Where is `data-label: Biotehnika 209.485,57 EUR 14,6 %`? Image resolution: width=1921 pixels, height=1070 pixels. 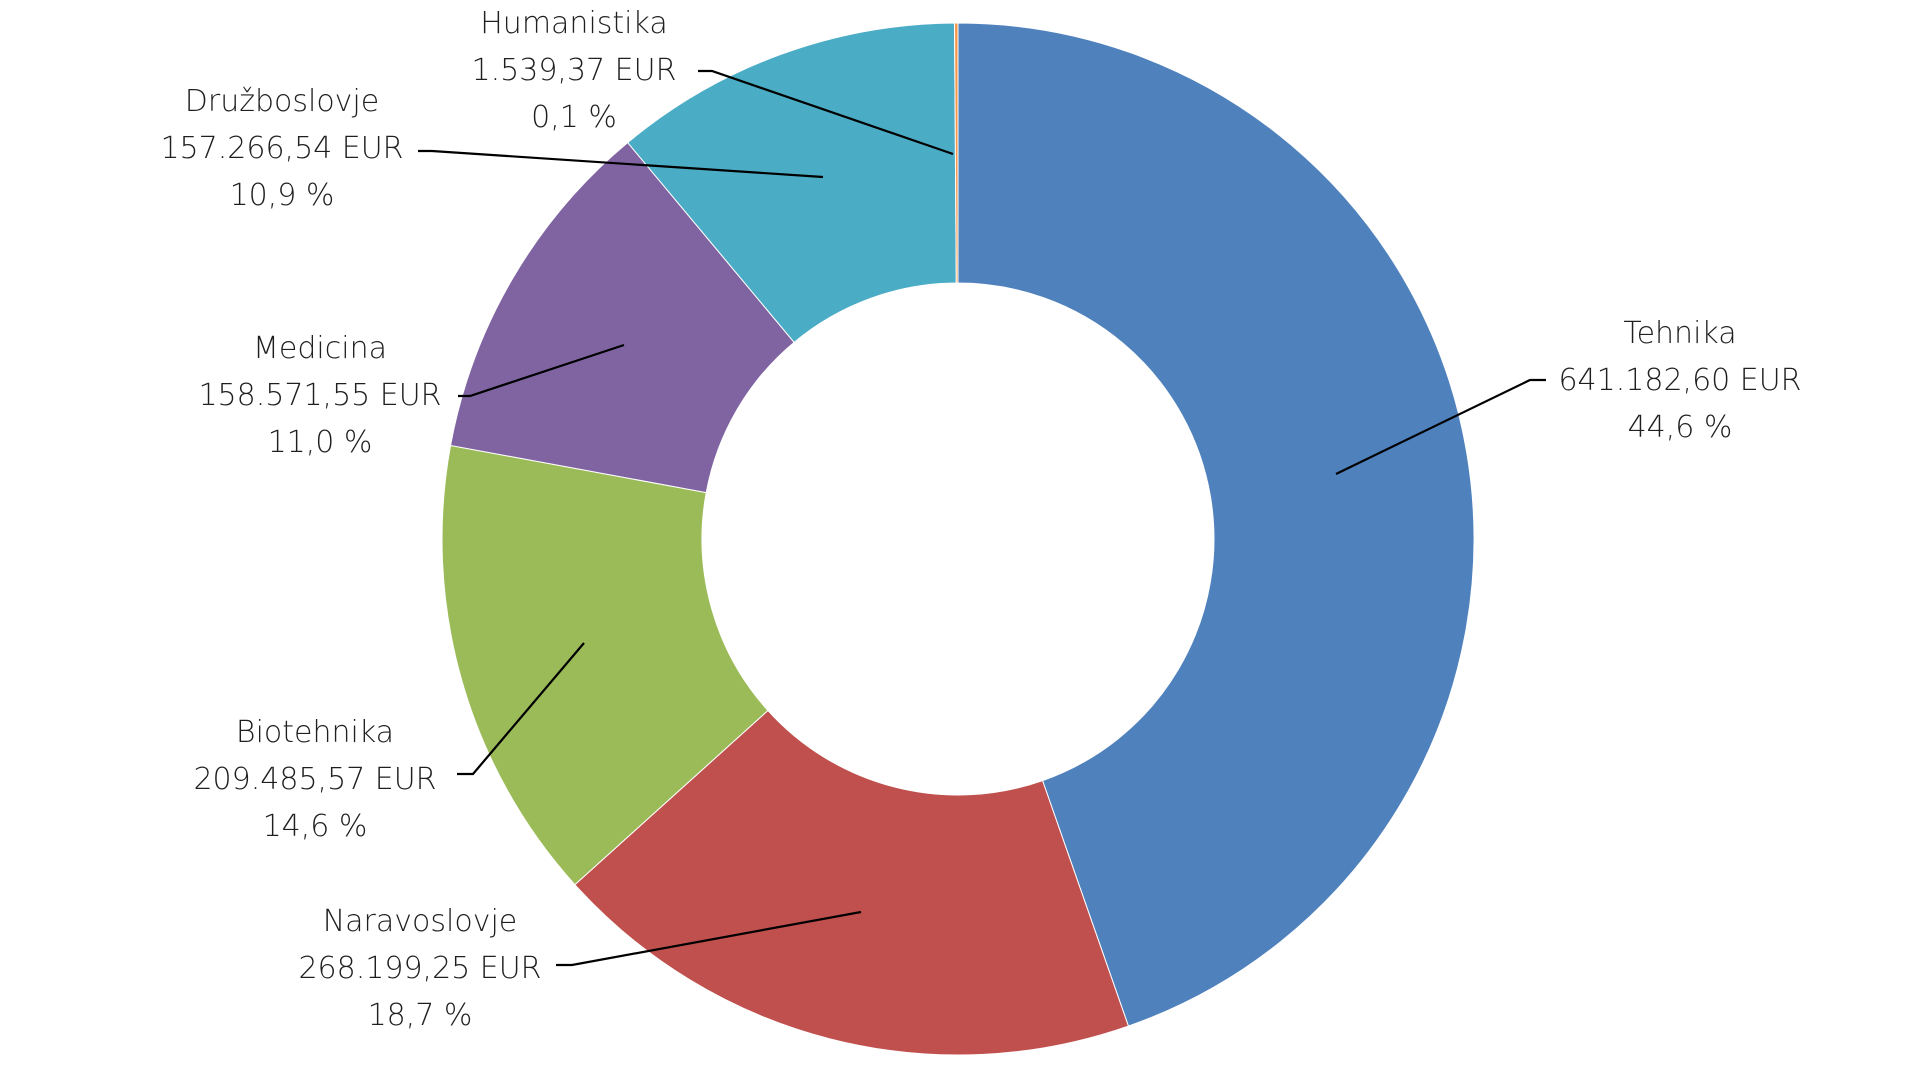 data-label: Biotehnika 209.485,57 EUR 14,6 % is located at coordinates (314, 779).